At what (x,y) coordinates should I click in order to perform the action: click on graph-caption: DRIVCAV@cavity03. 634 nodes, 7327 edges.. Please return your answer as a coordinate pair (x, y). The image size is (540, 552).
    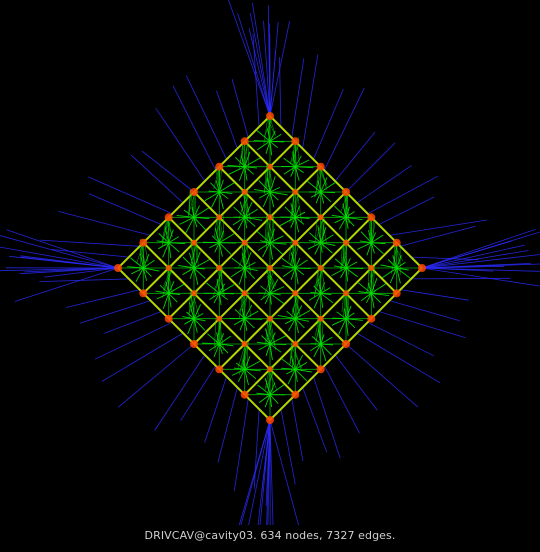
    Looking at the image, I should click on (270, 535).